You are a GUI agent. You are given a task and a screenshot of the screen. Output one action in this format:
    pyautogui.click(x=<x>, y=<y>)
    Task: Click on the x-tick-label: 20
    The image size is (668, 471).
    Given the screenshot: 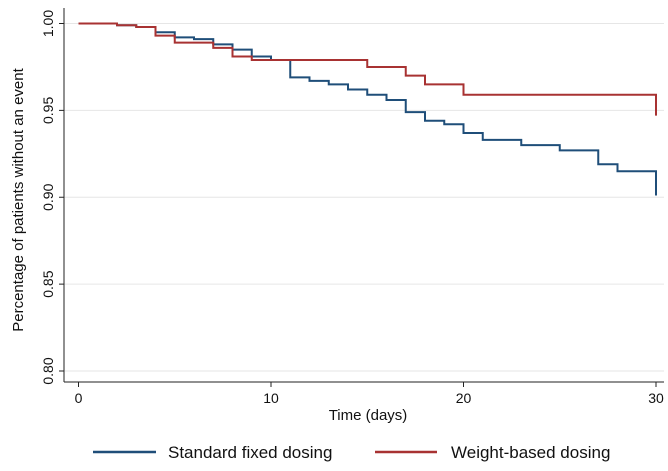 What is the action you would take?
    pyautogui.click(x=464, y=398)
    